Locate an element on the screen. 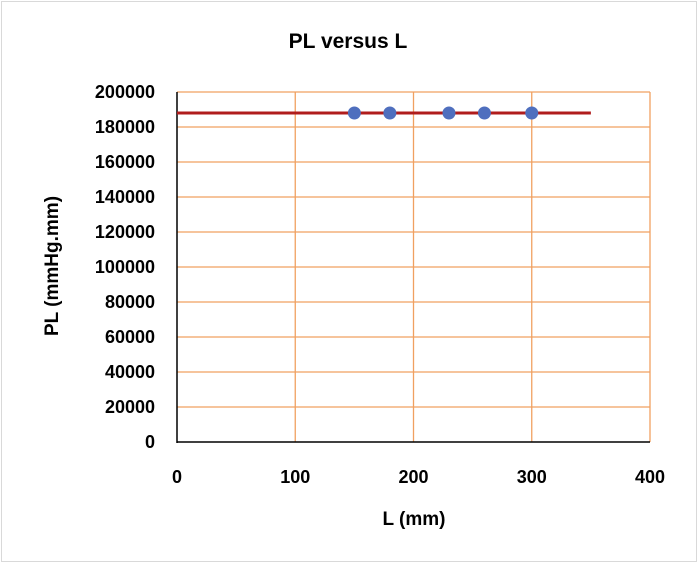 The image size is (700, 565). y-tick-label: 120000 is located at coordinates (125, 232).